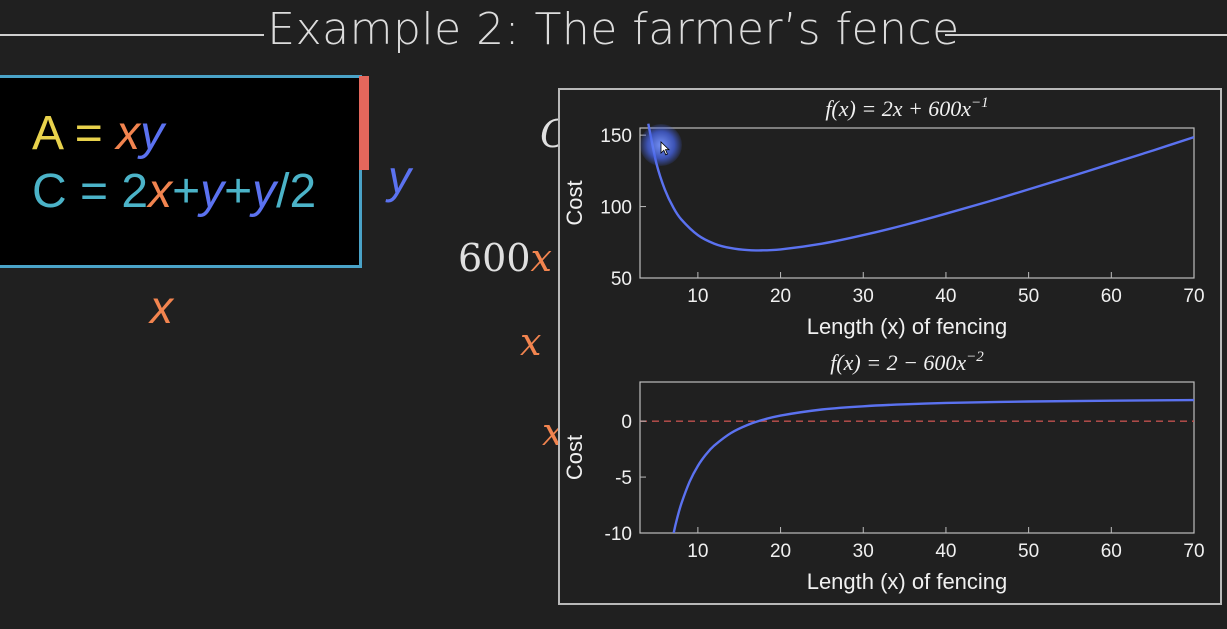  Describe the element at coordinates (618, 534) in the screenshot. I see `y-tick-label: -10` at that location.